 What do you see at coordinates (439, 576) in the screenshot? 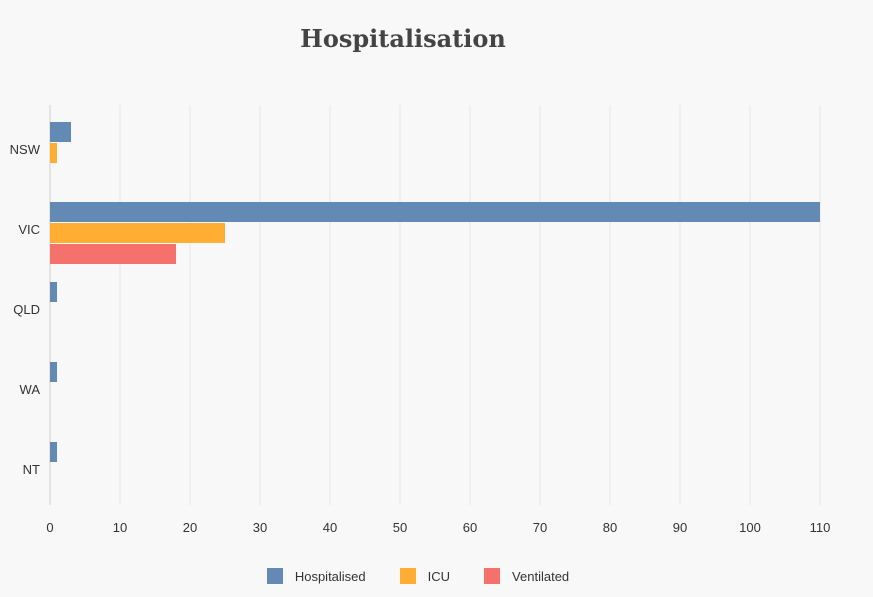
I see `legend-label: ICU` at bounding box center [439, 576].